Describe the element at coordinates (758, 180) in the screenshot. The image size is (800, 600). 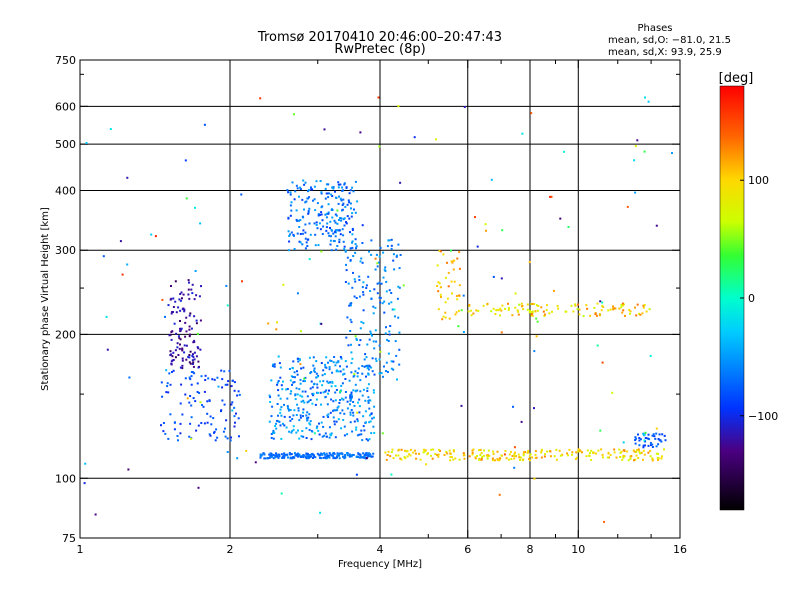
I see `colorbar-tick-label: 100` at that location.